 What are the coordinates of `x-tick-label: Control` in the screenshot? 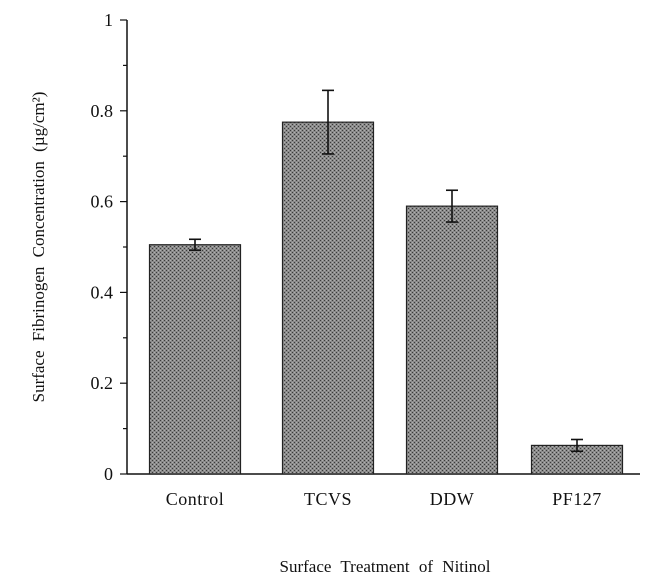 It's located at (195, 499).